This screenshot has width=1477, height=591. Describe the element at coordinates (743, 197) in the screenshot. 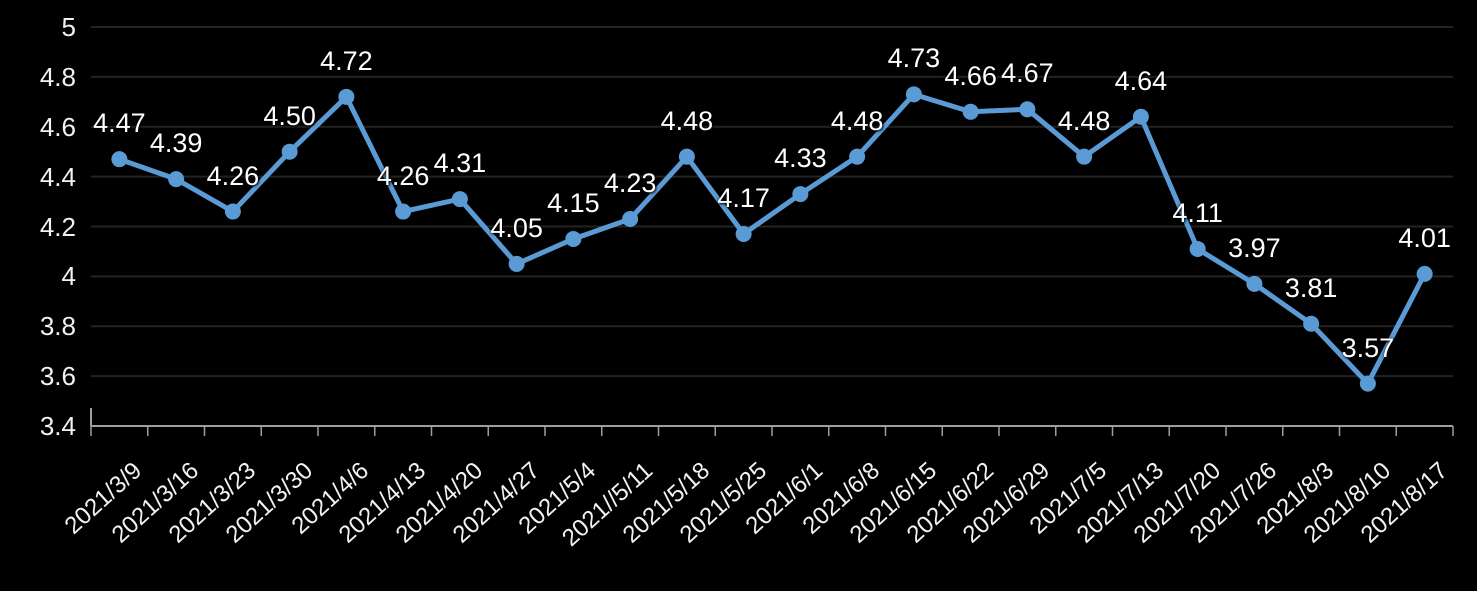

I see `data-point-label: 4.17` at that location.